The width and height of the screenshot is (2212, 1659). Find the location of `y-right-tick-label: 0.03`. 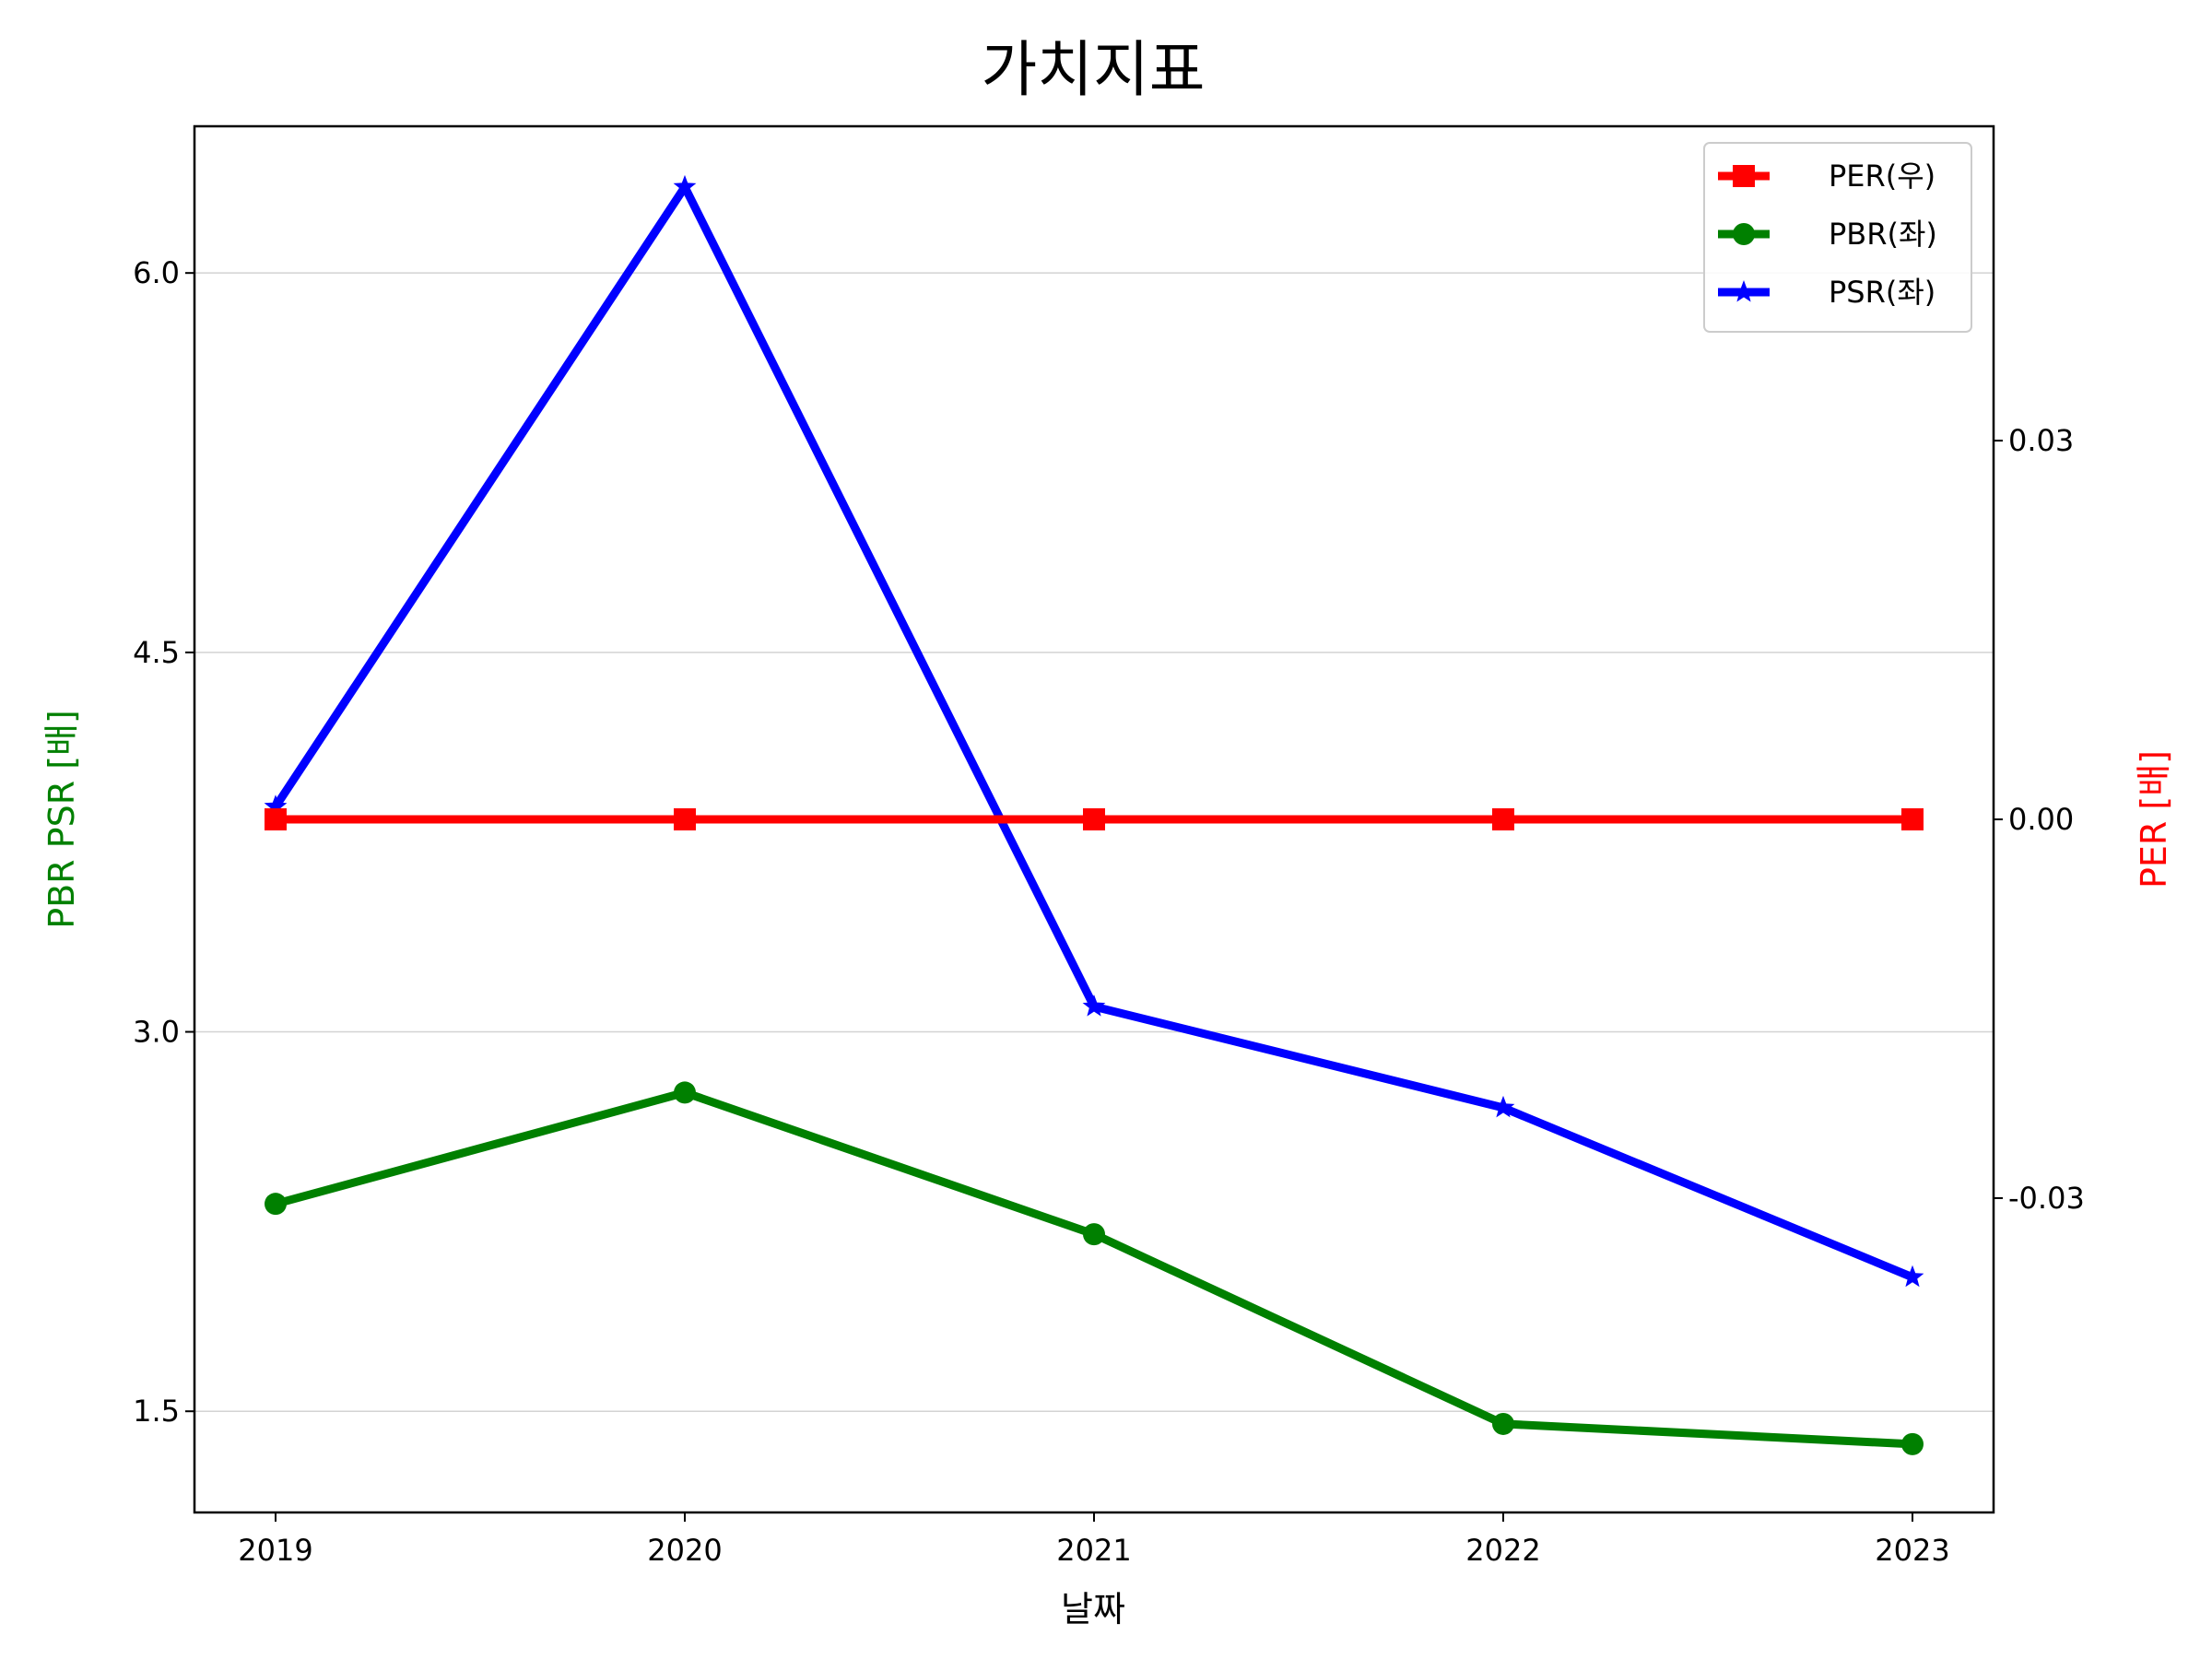

y-right-tick-label: 0.03 is located at coordinates (2041, 440).